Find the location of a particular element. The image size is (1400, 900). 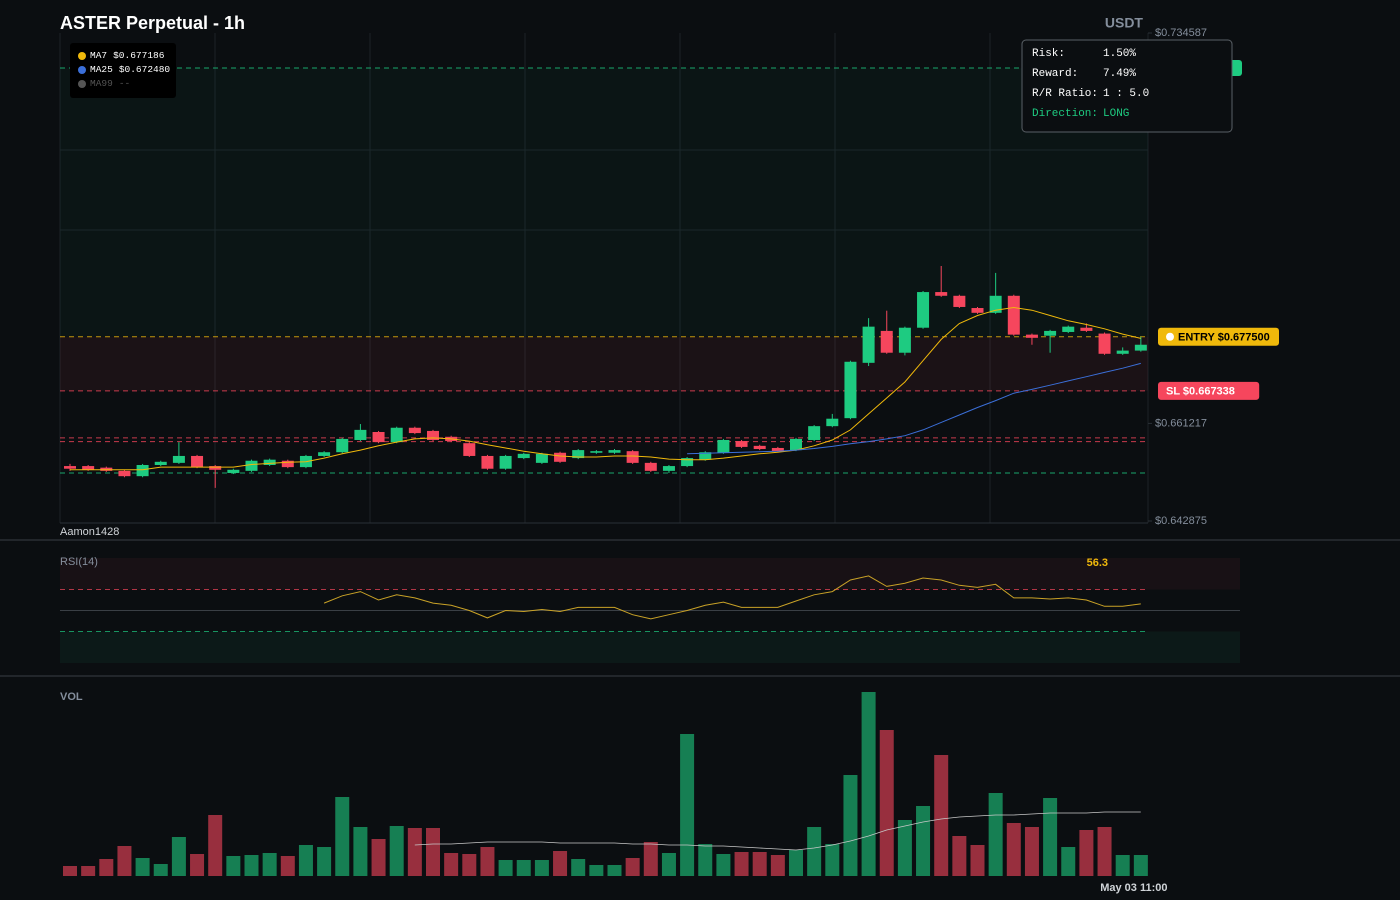

oversold-zone is located at coordinates (650, 647).